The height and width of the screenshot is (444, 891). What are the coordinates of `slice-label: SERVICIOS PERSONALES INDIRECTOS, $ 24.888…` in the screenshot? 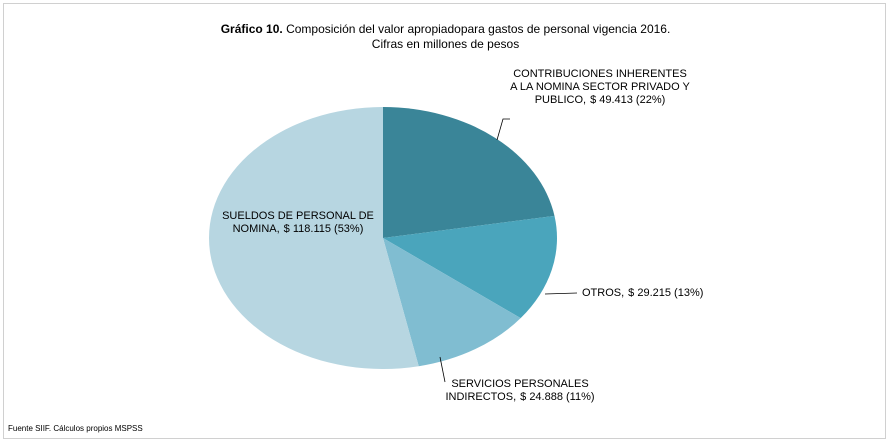 It's located at (520, 391).